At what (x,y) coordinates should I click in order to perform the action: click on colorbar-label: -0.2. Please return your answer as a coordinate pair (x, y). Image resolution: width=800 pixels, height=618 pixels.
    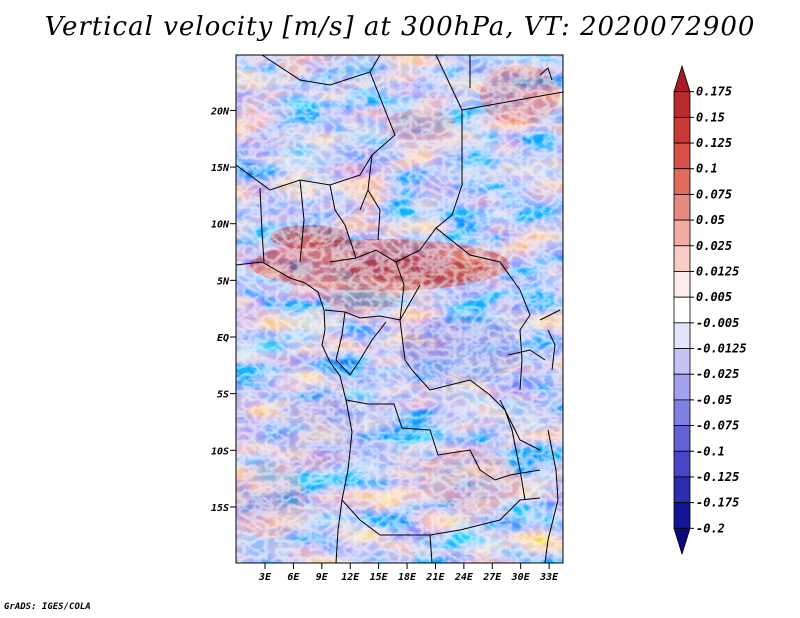
    Looking at the image, I should click on (710, 528).